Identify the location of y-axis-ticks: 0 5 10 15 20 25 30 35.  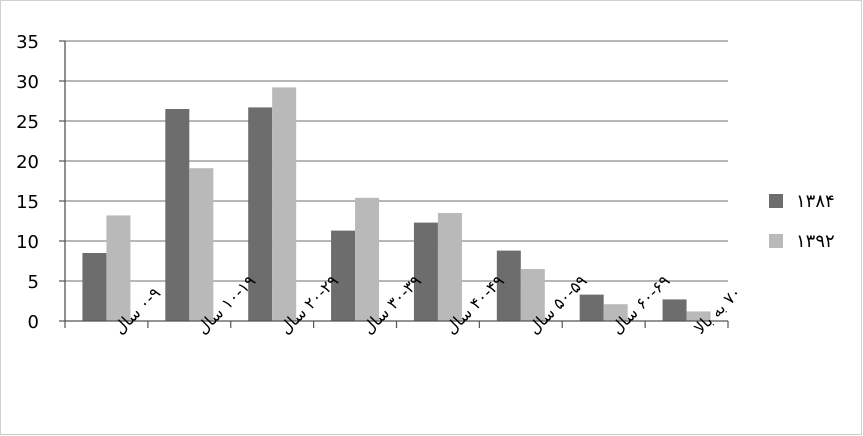
(27, 182).